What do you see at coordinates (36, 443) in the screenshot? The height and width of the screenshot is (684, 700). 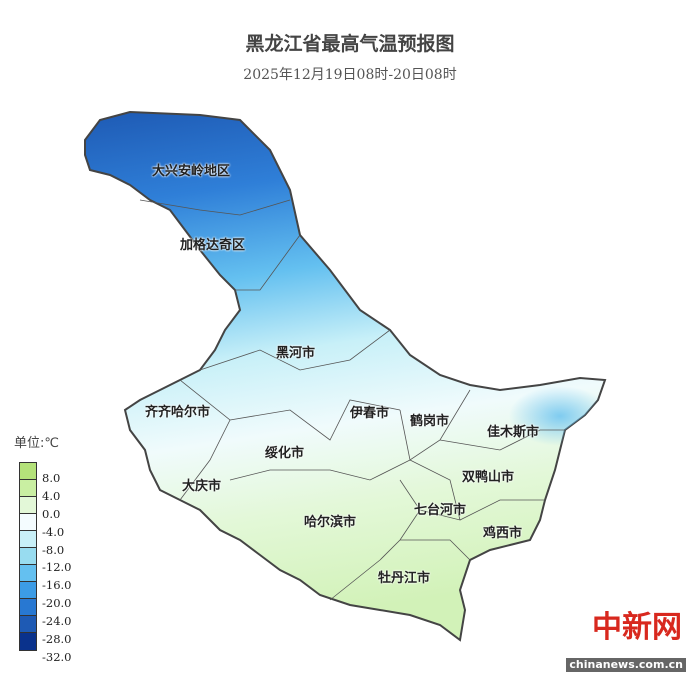 I see `legend-unit: 单位:℃` at bounding box center [36, 443].